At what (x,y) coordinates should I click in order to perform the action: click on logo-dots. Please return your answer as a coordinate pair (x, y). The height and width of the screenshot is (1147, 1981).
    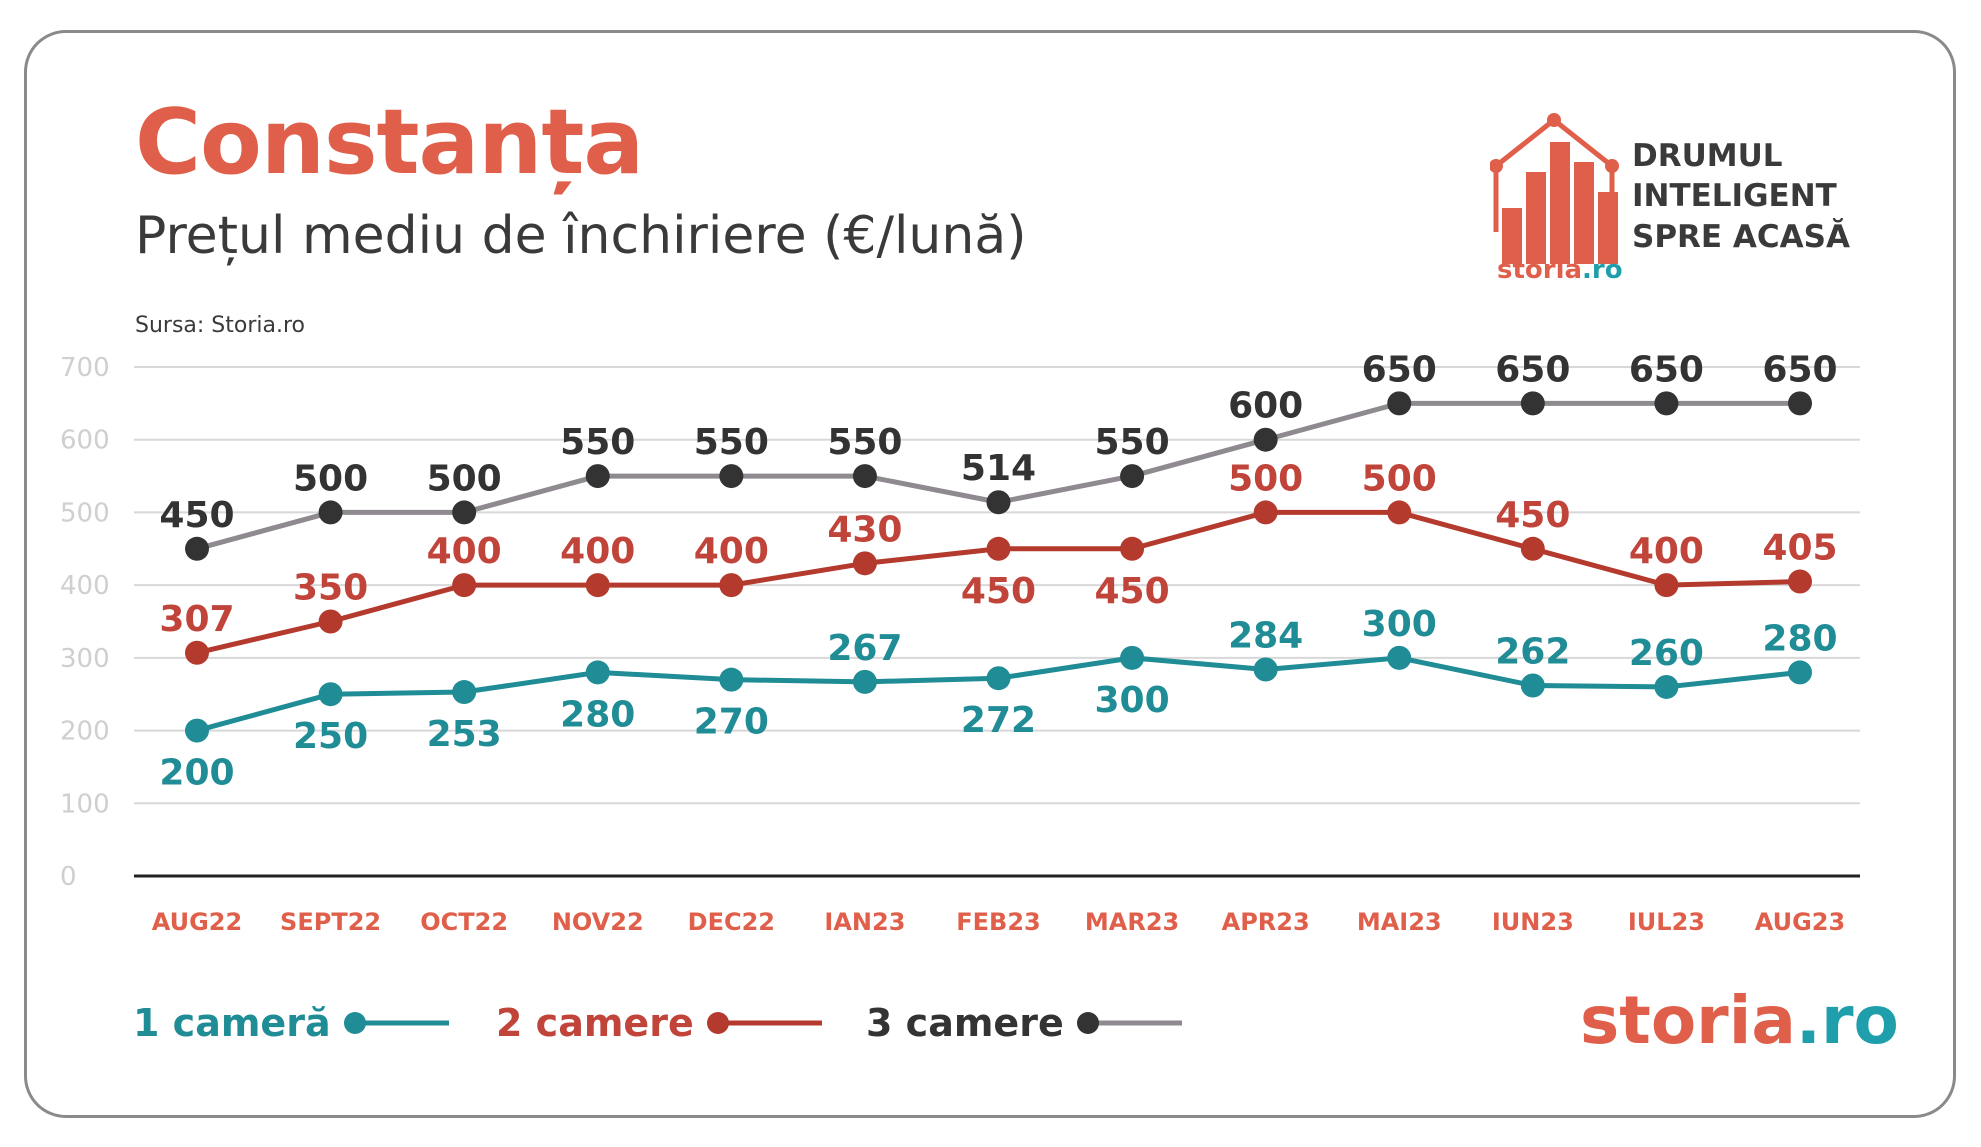
    Looking at the image, I should click on (1554, 143).